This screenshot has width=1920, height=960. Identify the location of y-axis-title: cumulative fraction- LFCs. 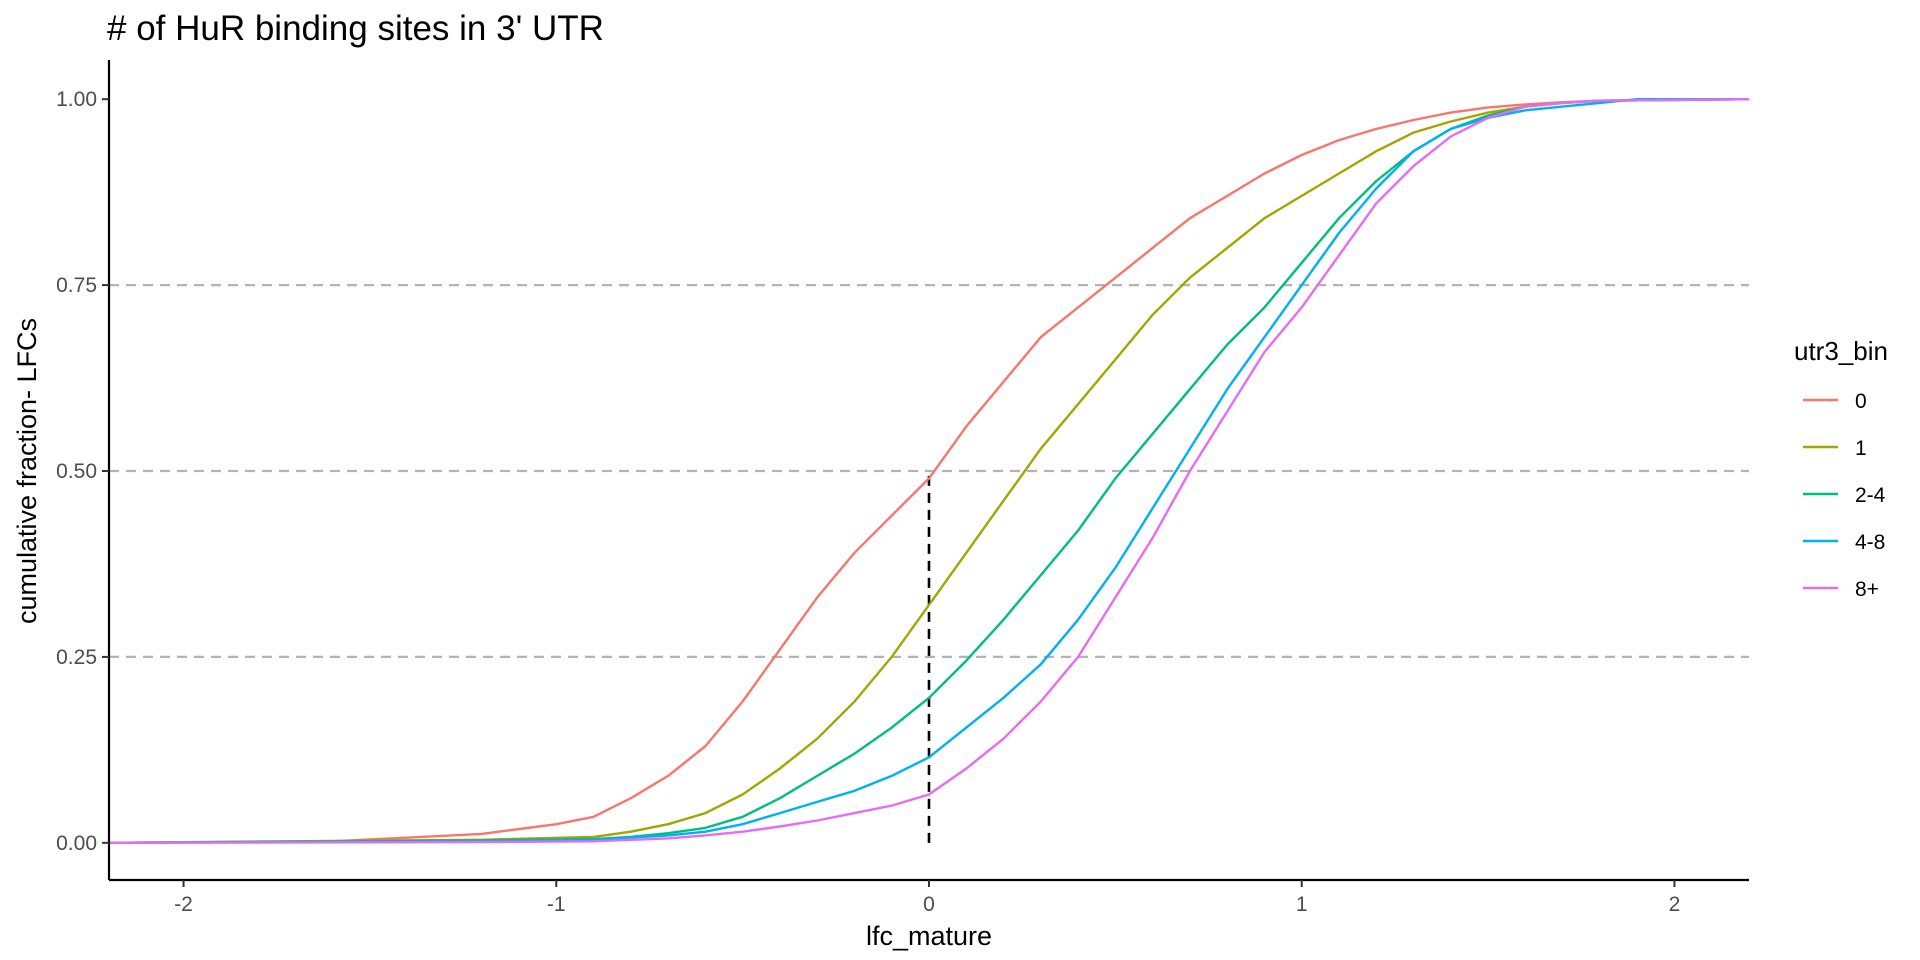
(27, 471).